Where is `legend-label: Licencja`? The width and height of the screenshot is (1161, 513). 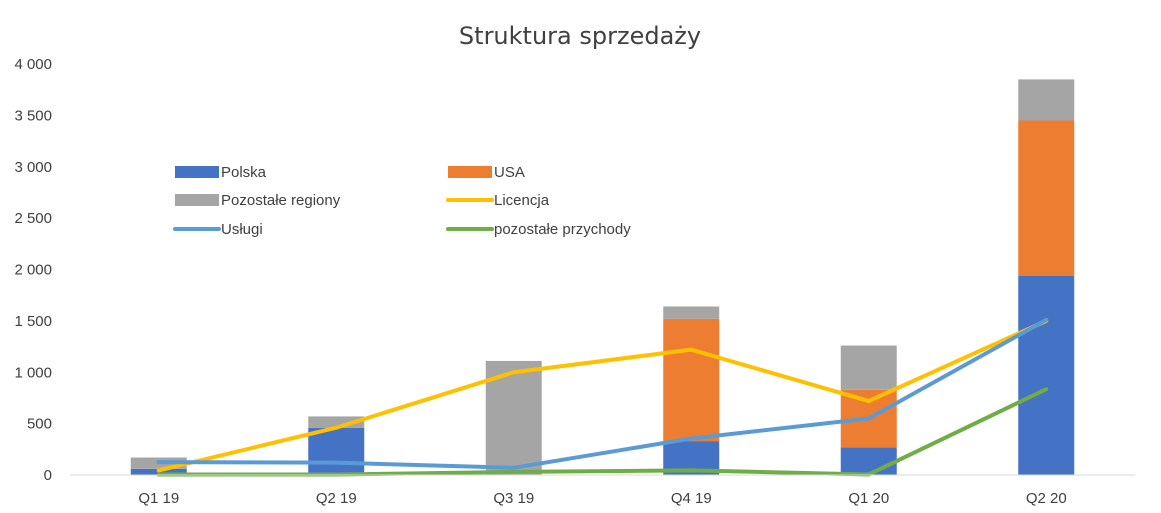 legend-label: Licencja is located at coordinates (522, 200).